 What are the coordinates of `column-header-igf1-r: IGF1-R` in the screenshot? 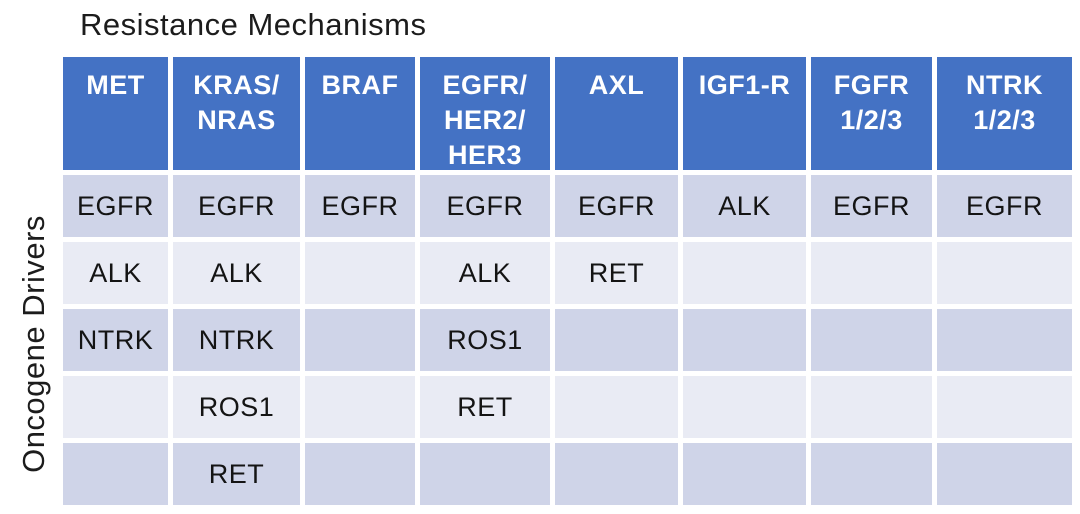 It's located at (744, 113).